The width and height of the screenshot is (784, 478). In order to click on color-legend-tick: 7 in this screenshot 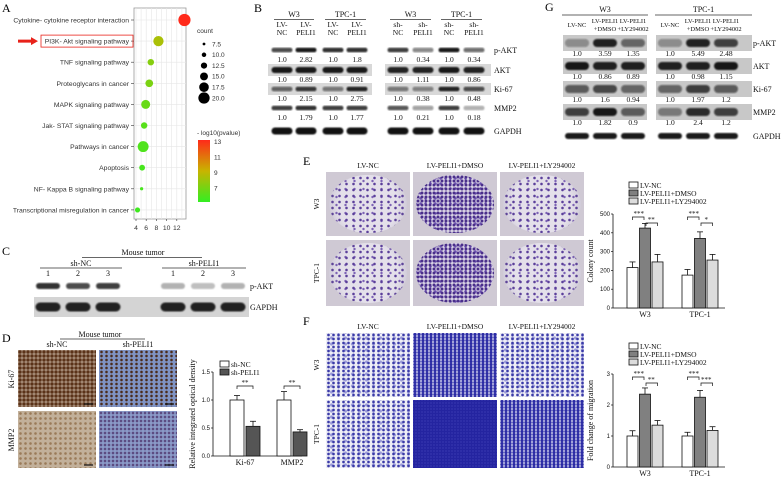, I will do `click(216, 189)`.